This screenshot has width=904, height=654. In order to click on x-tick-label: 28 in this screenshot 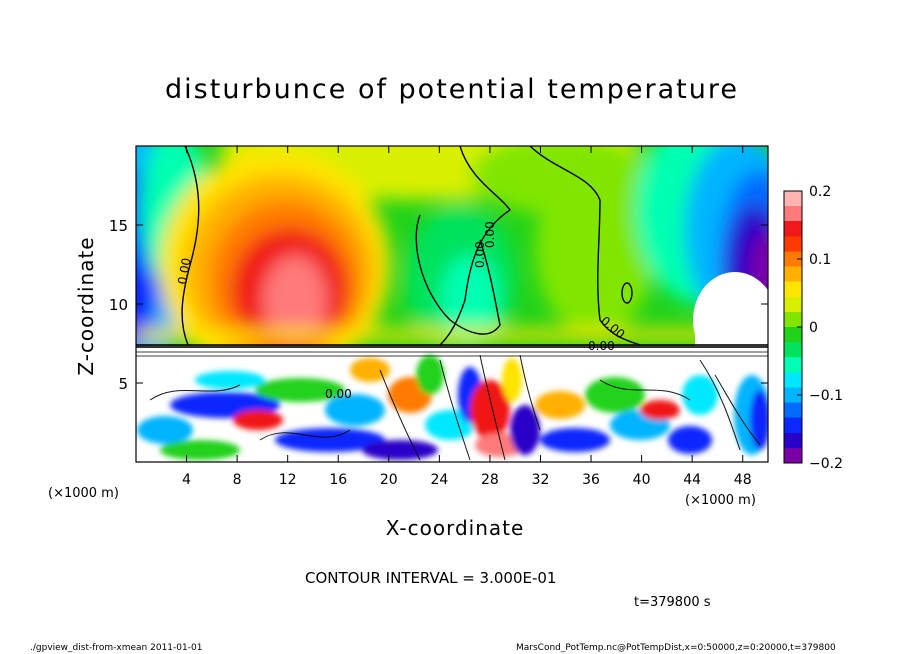, I will do `click(490, 480)`.